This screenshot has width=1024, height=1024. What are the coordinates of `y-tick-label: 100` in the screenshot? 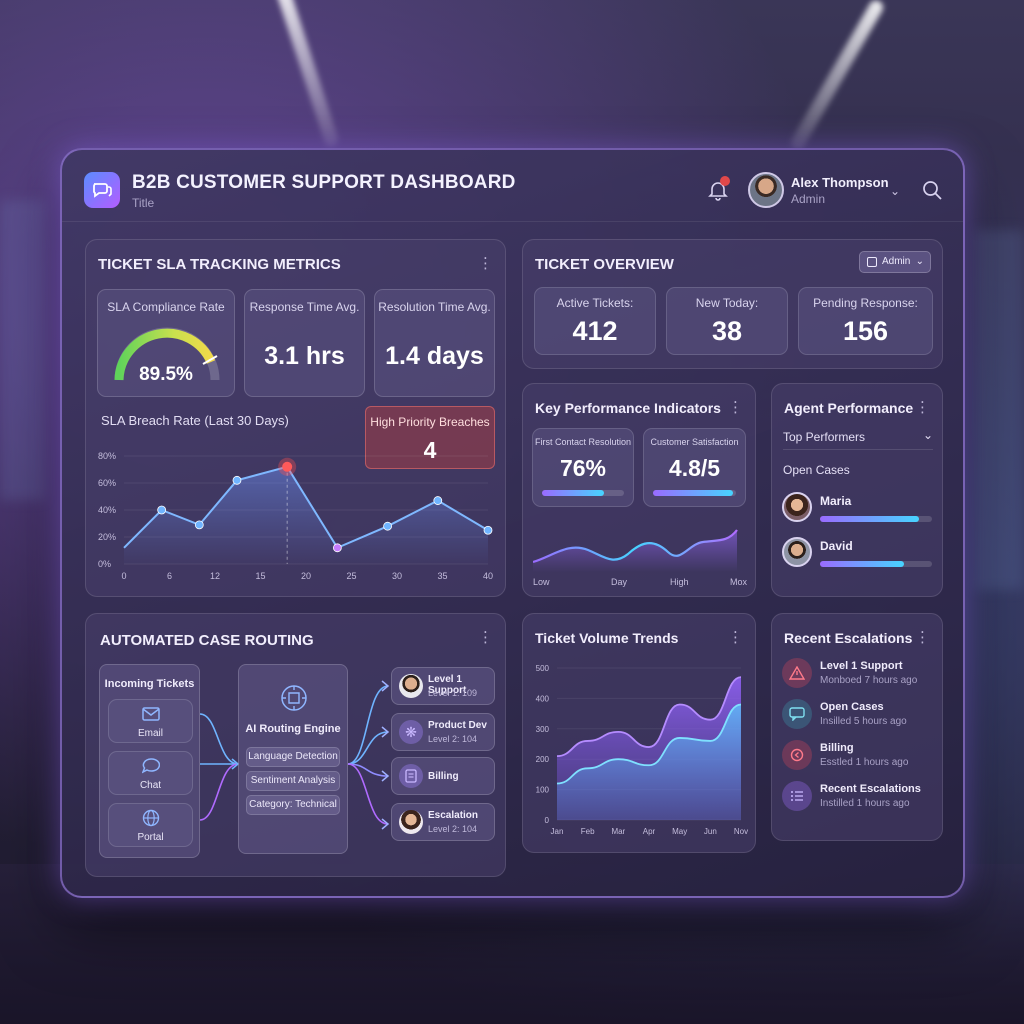 It's located at (543, 790).